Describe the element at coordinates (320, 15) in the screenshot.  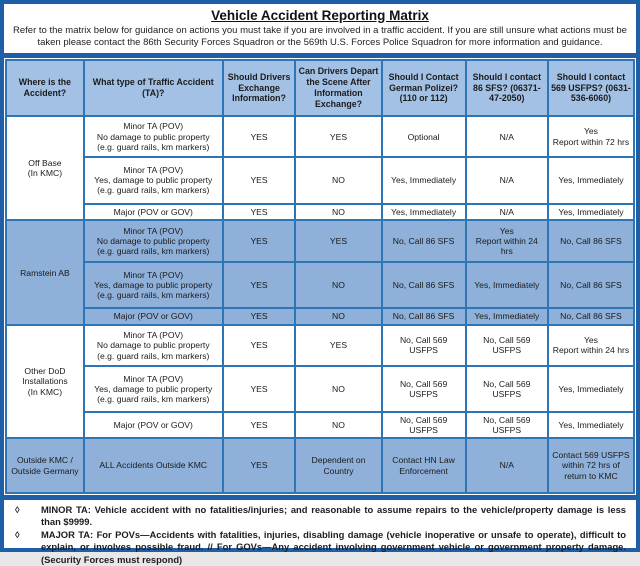
I see `page-title: Vehicle Accident Reporting Matrix` at that location.